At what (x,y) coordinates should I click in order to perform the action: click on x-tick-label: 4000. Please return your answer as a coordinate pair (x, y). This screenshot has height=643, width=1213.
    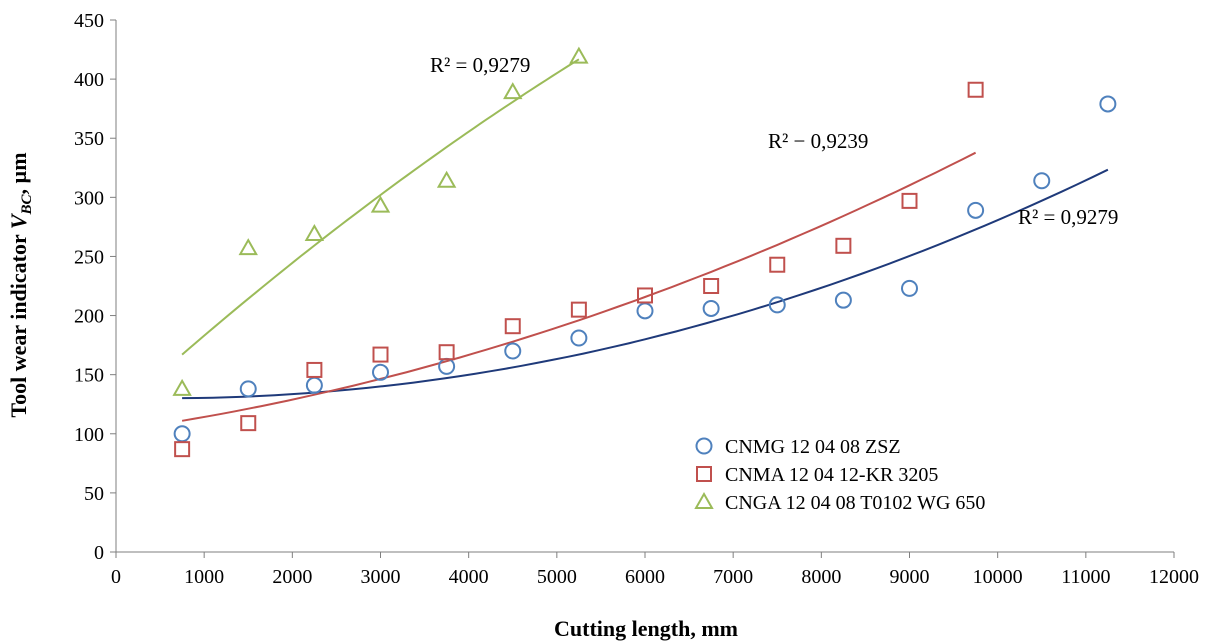
    Looking at the image, I should click on (469, 577).